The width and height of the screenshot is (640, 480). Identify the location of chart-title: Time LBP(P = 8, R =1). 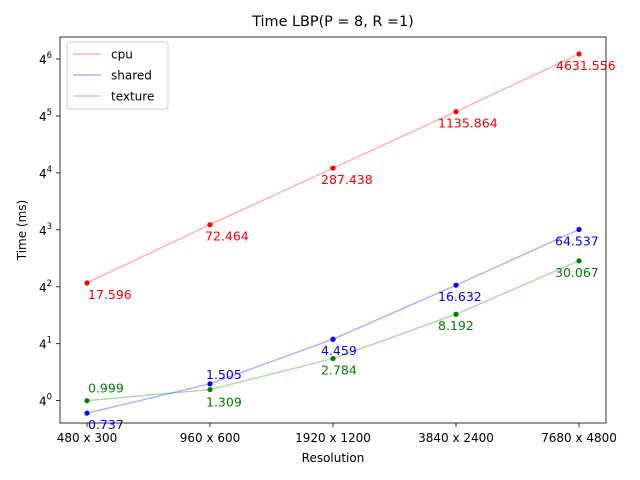
(332, 22).